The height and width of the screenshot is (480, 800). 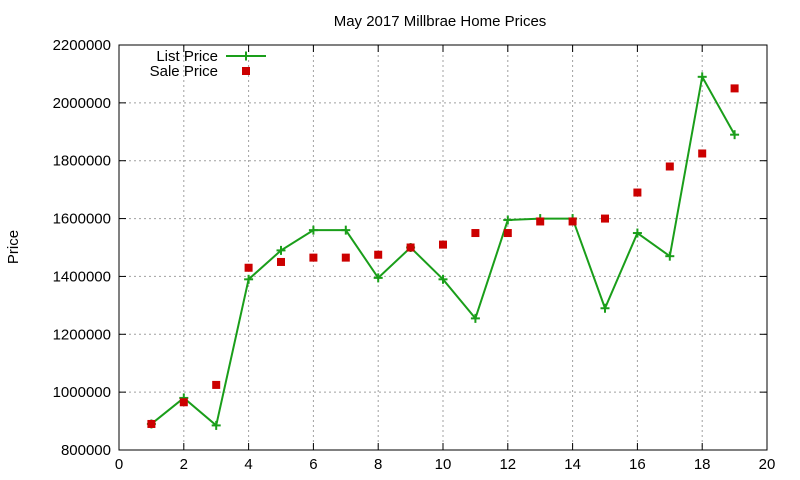 What do you see at coordinates (82, 219) in the screenshot?
I see `y-tick-label: 1600000` at bounding box center [82, 219].